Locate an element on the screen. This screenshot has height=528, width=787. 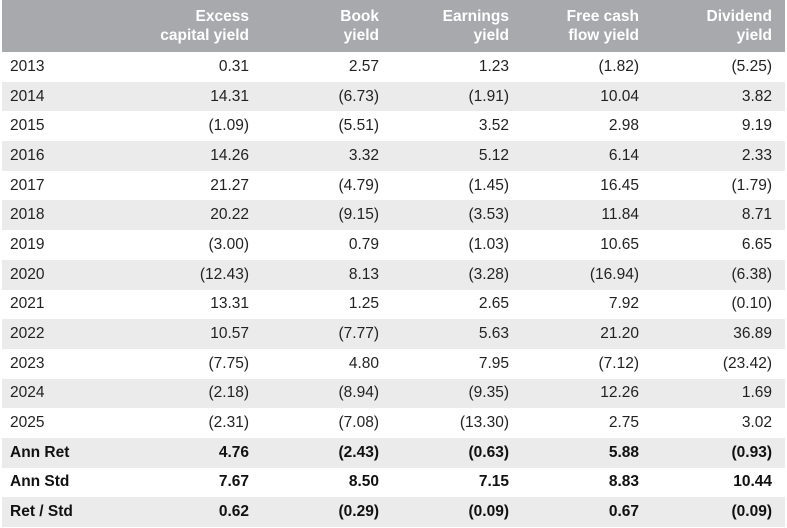
cell-free-cash-flow-yield: 2.98 is located at coordinates (623, 126).